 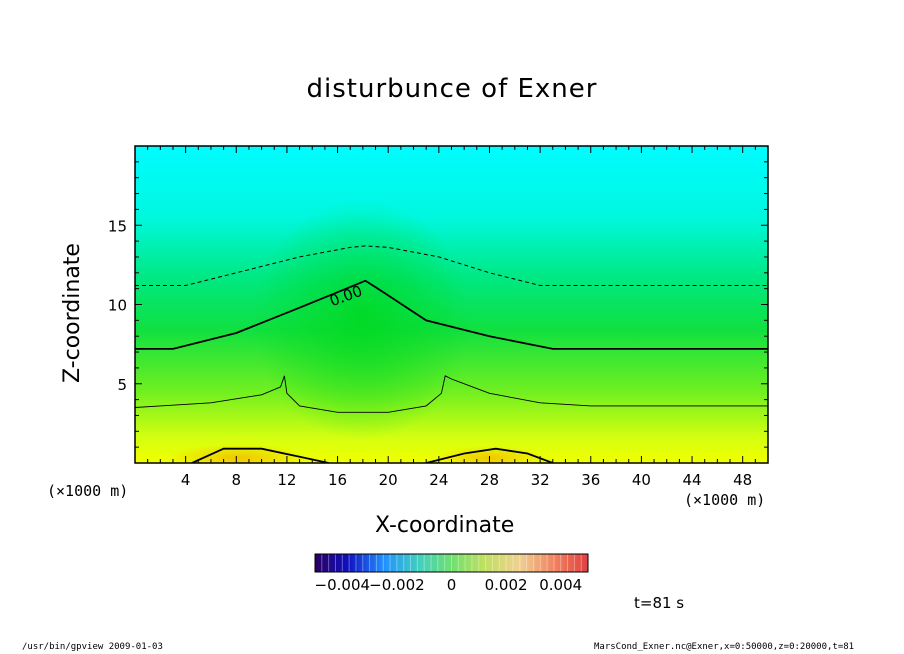 I want to click on contour-negative-bump-right, so click(x=489, y=455).